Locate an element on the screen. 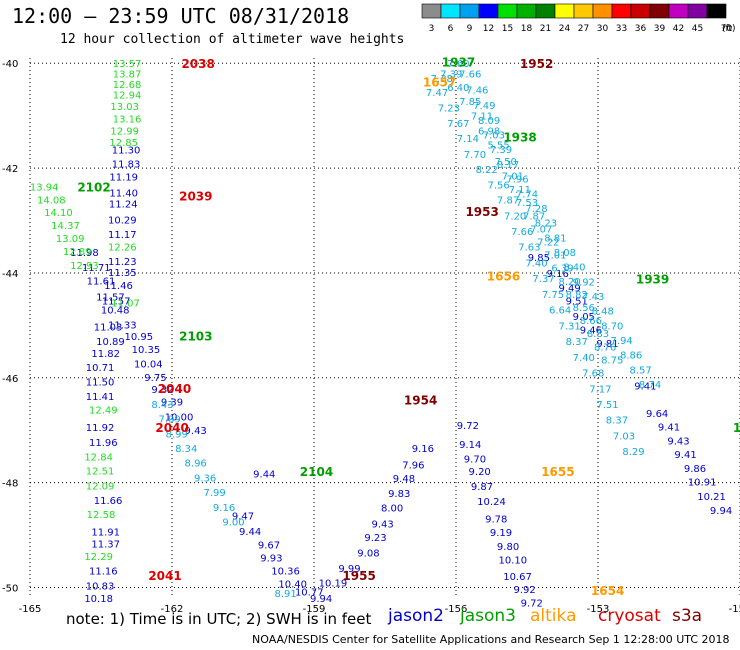  swh-value-label: 9.86 is located at coordinates (695, 469).